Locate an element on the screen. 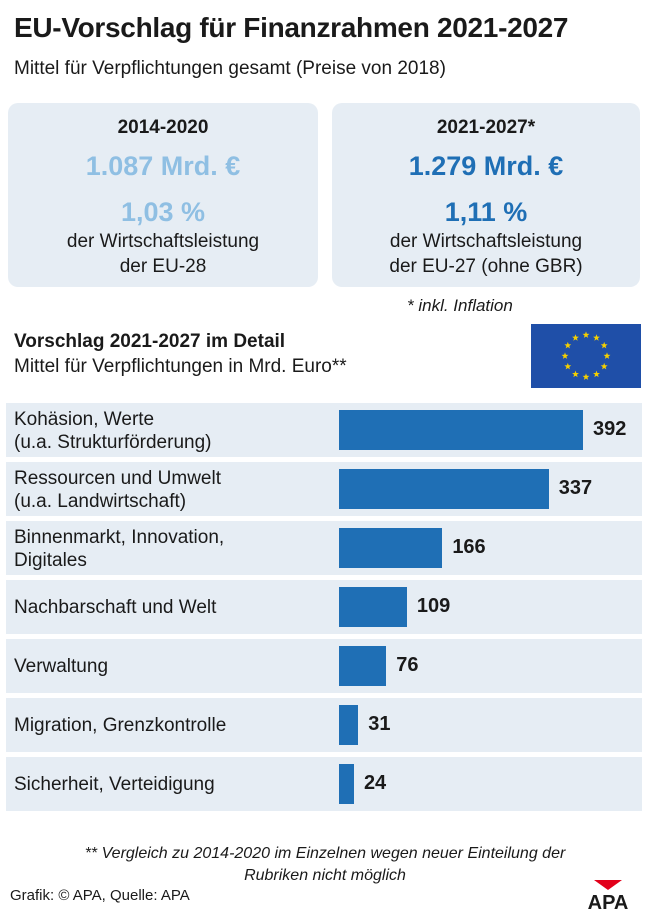 The height and width of the screenshot is (916, 650). bar-value-label: 337 is located at coordinates (575, 488).